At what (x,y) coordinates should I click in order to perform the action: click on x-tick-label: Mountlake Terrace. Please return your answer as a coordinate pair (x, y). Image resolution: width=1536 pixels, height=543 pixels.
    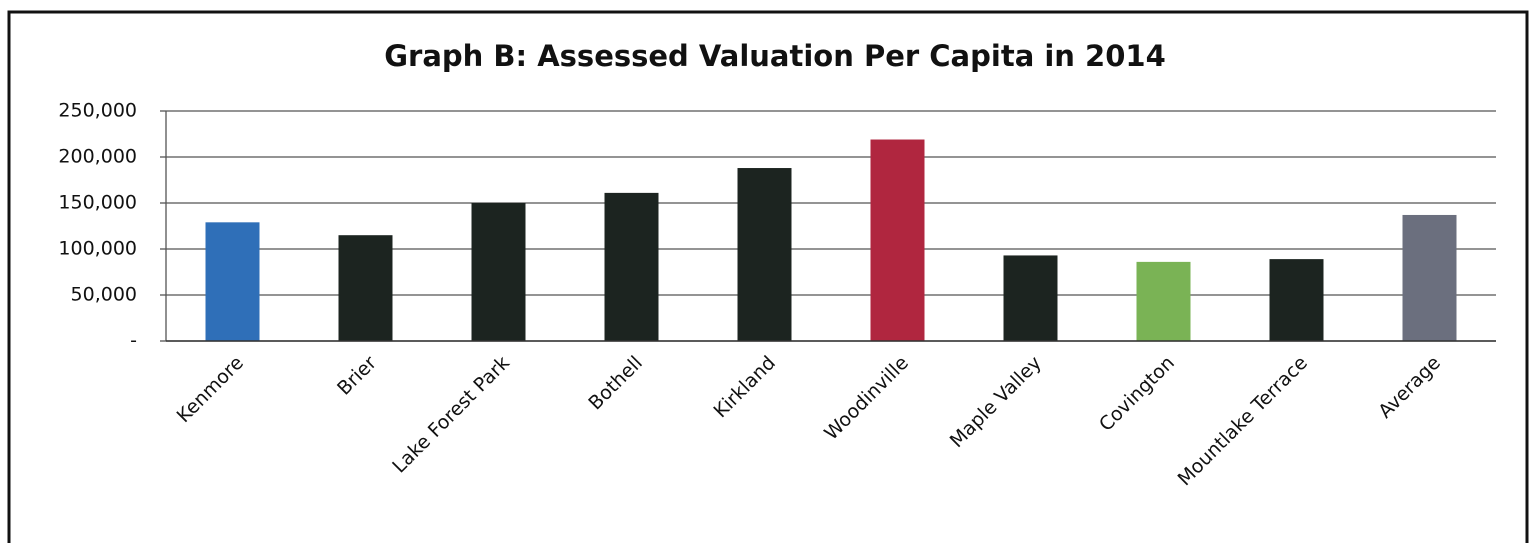
    Looking at the image, I should click on (1243, 421).